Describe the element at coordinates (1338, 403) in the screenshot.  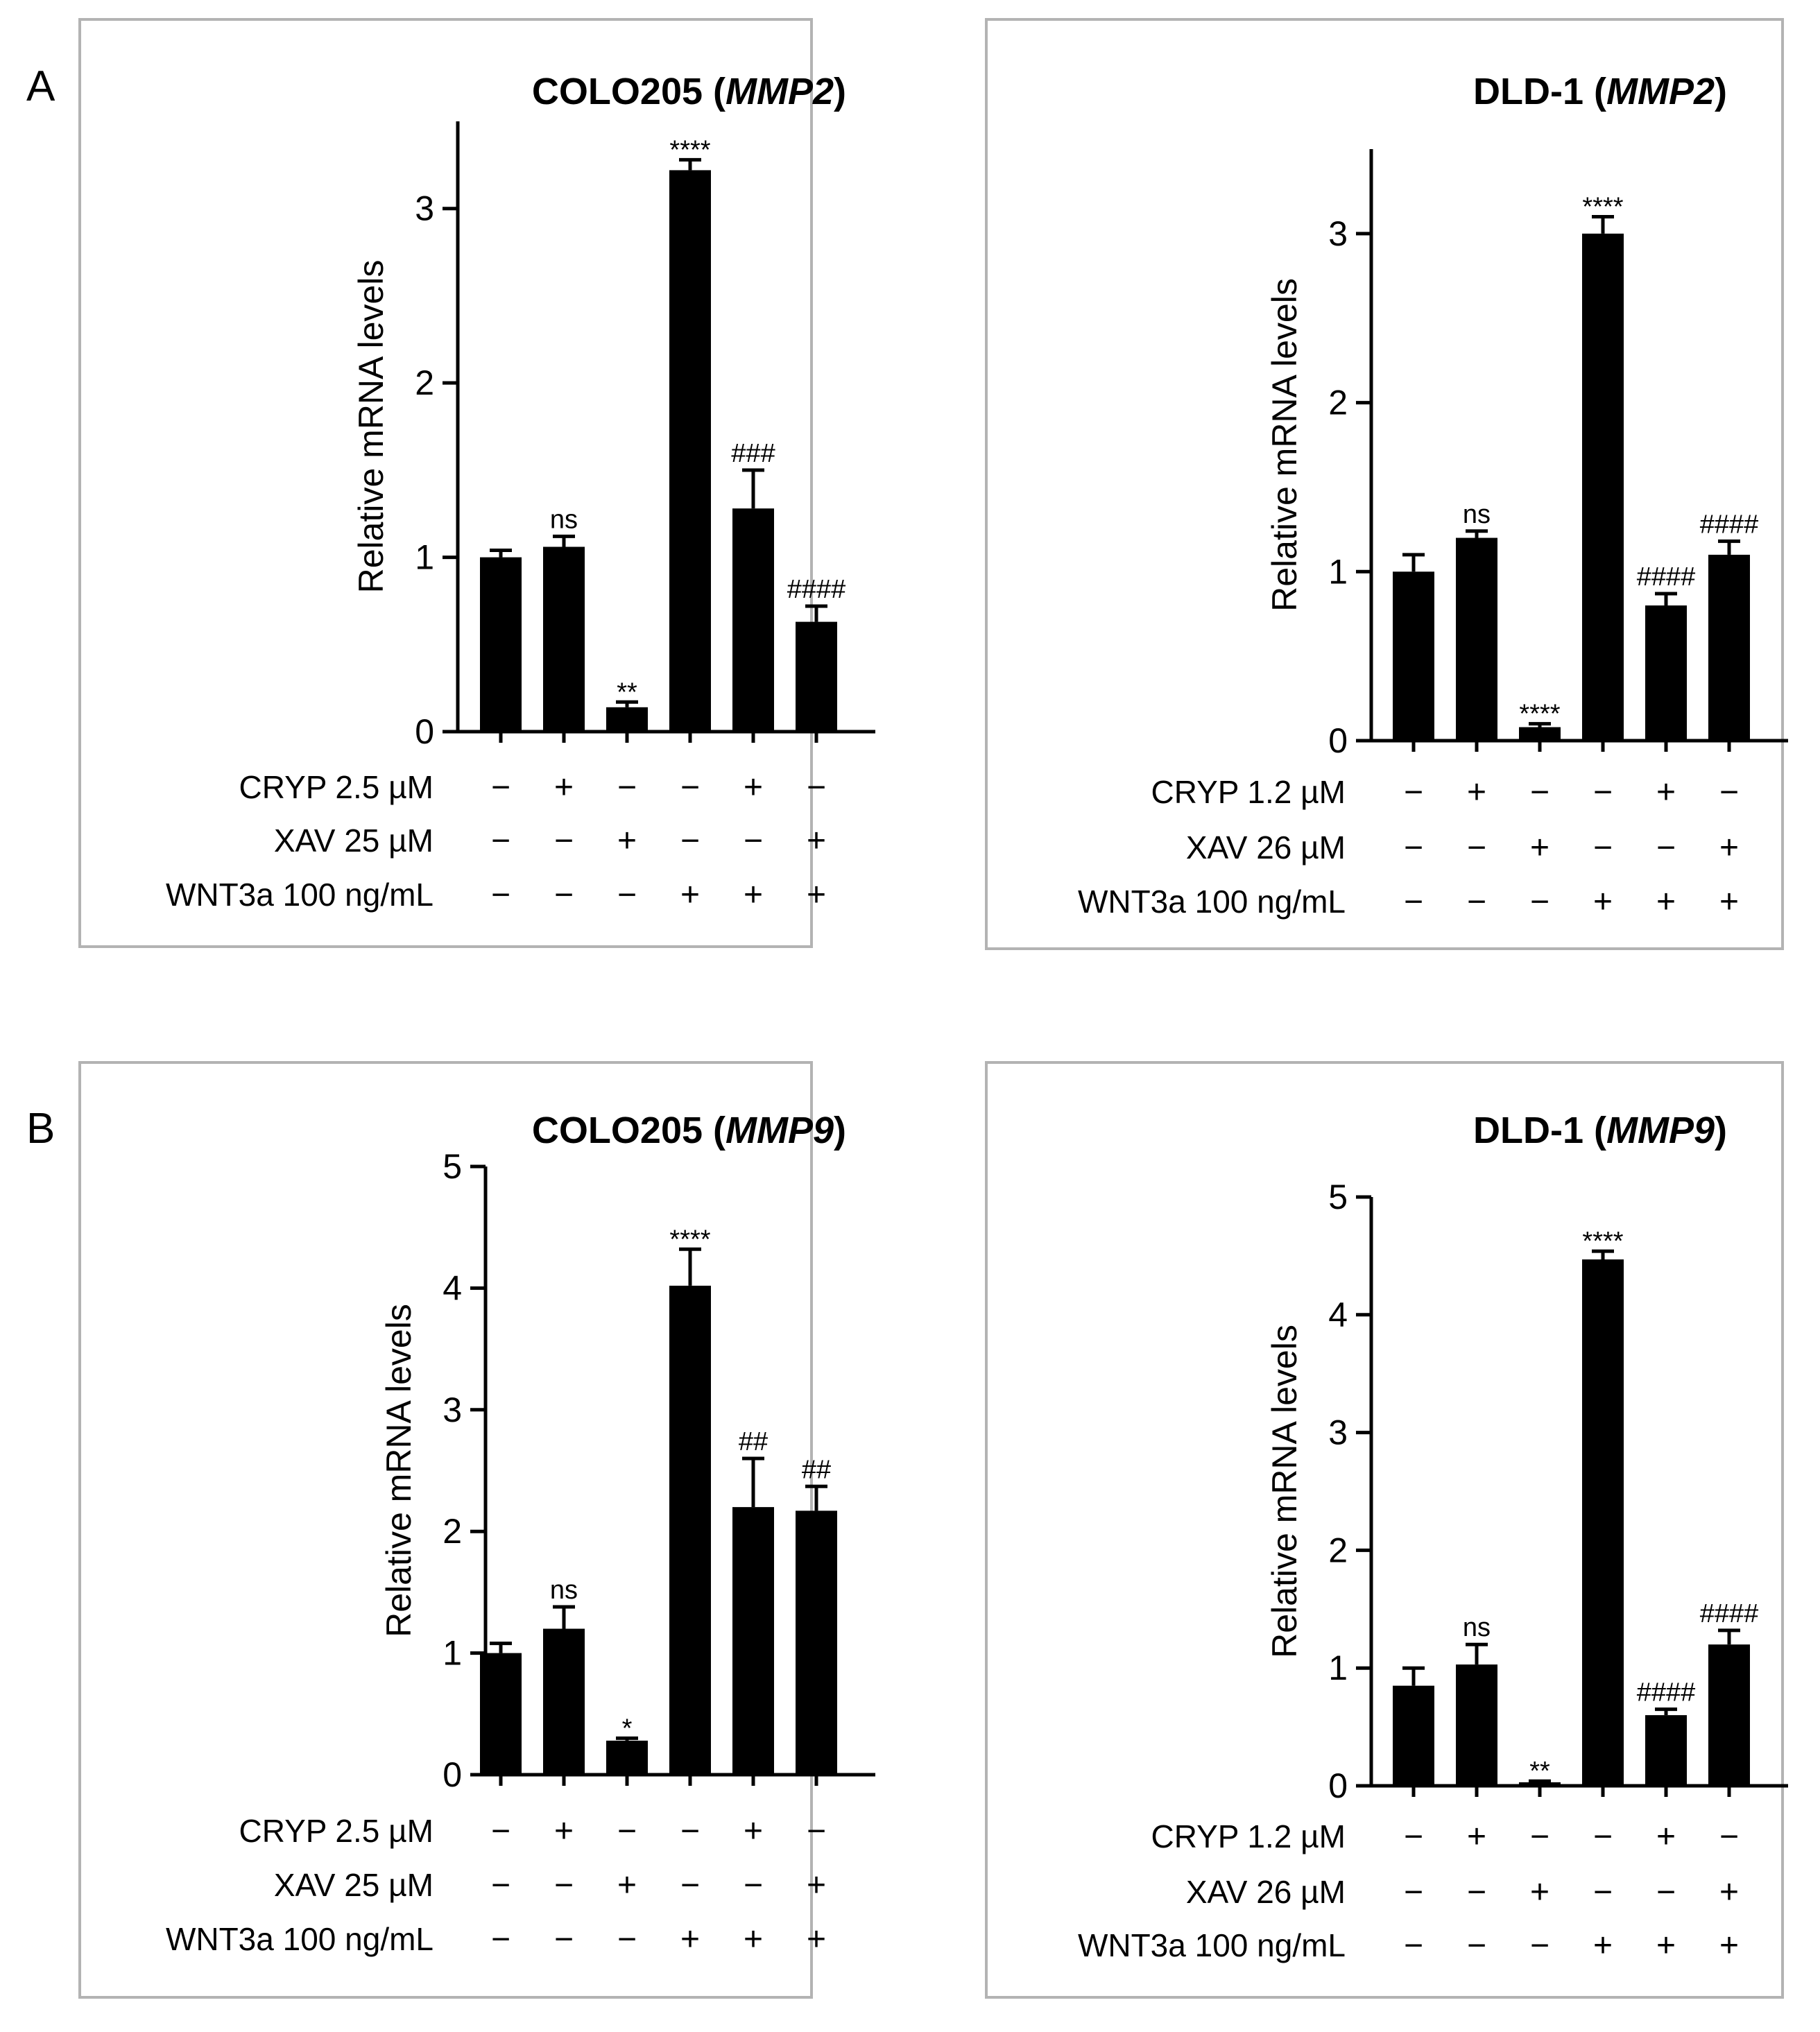
I see `y-tick-label: 2` at that location.